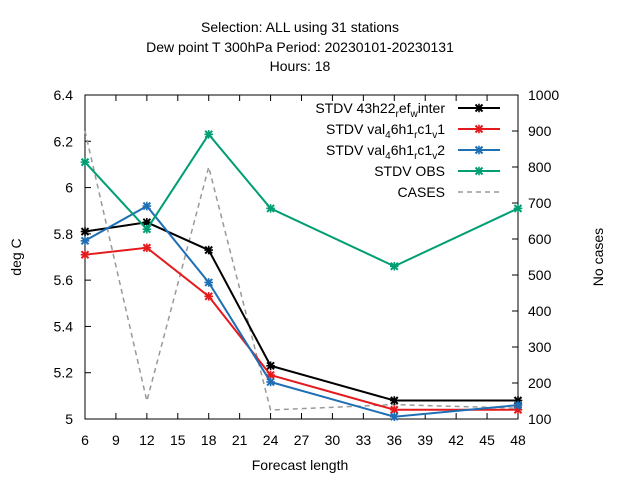 The height and width of the screenshot is (480, 640). Describe the element at coordinates (434, 156) in the screenshot. I see `legend-label-part: v` at that location.